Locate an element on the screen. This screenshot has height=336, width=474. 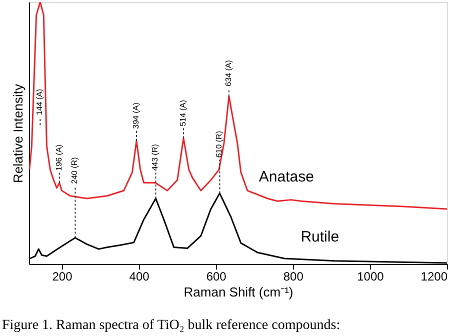
annotation: 443 (R) is located at coordinates (155, 157).